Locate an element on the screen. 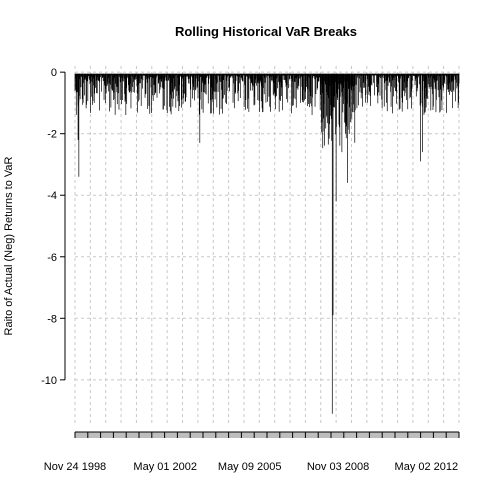 This screenshot has width=504, height=504. y-tick-label: -10 is located at coordinates (49, 381).